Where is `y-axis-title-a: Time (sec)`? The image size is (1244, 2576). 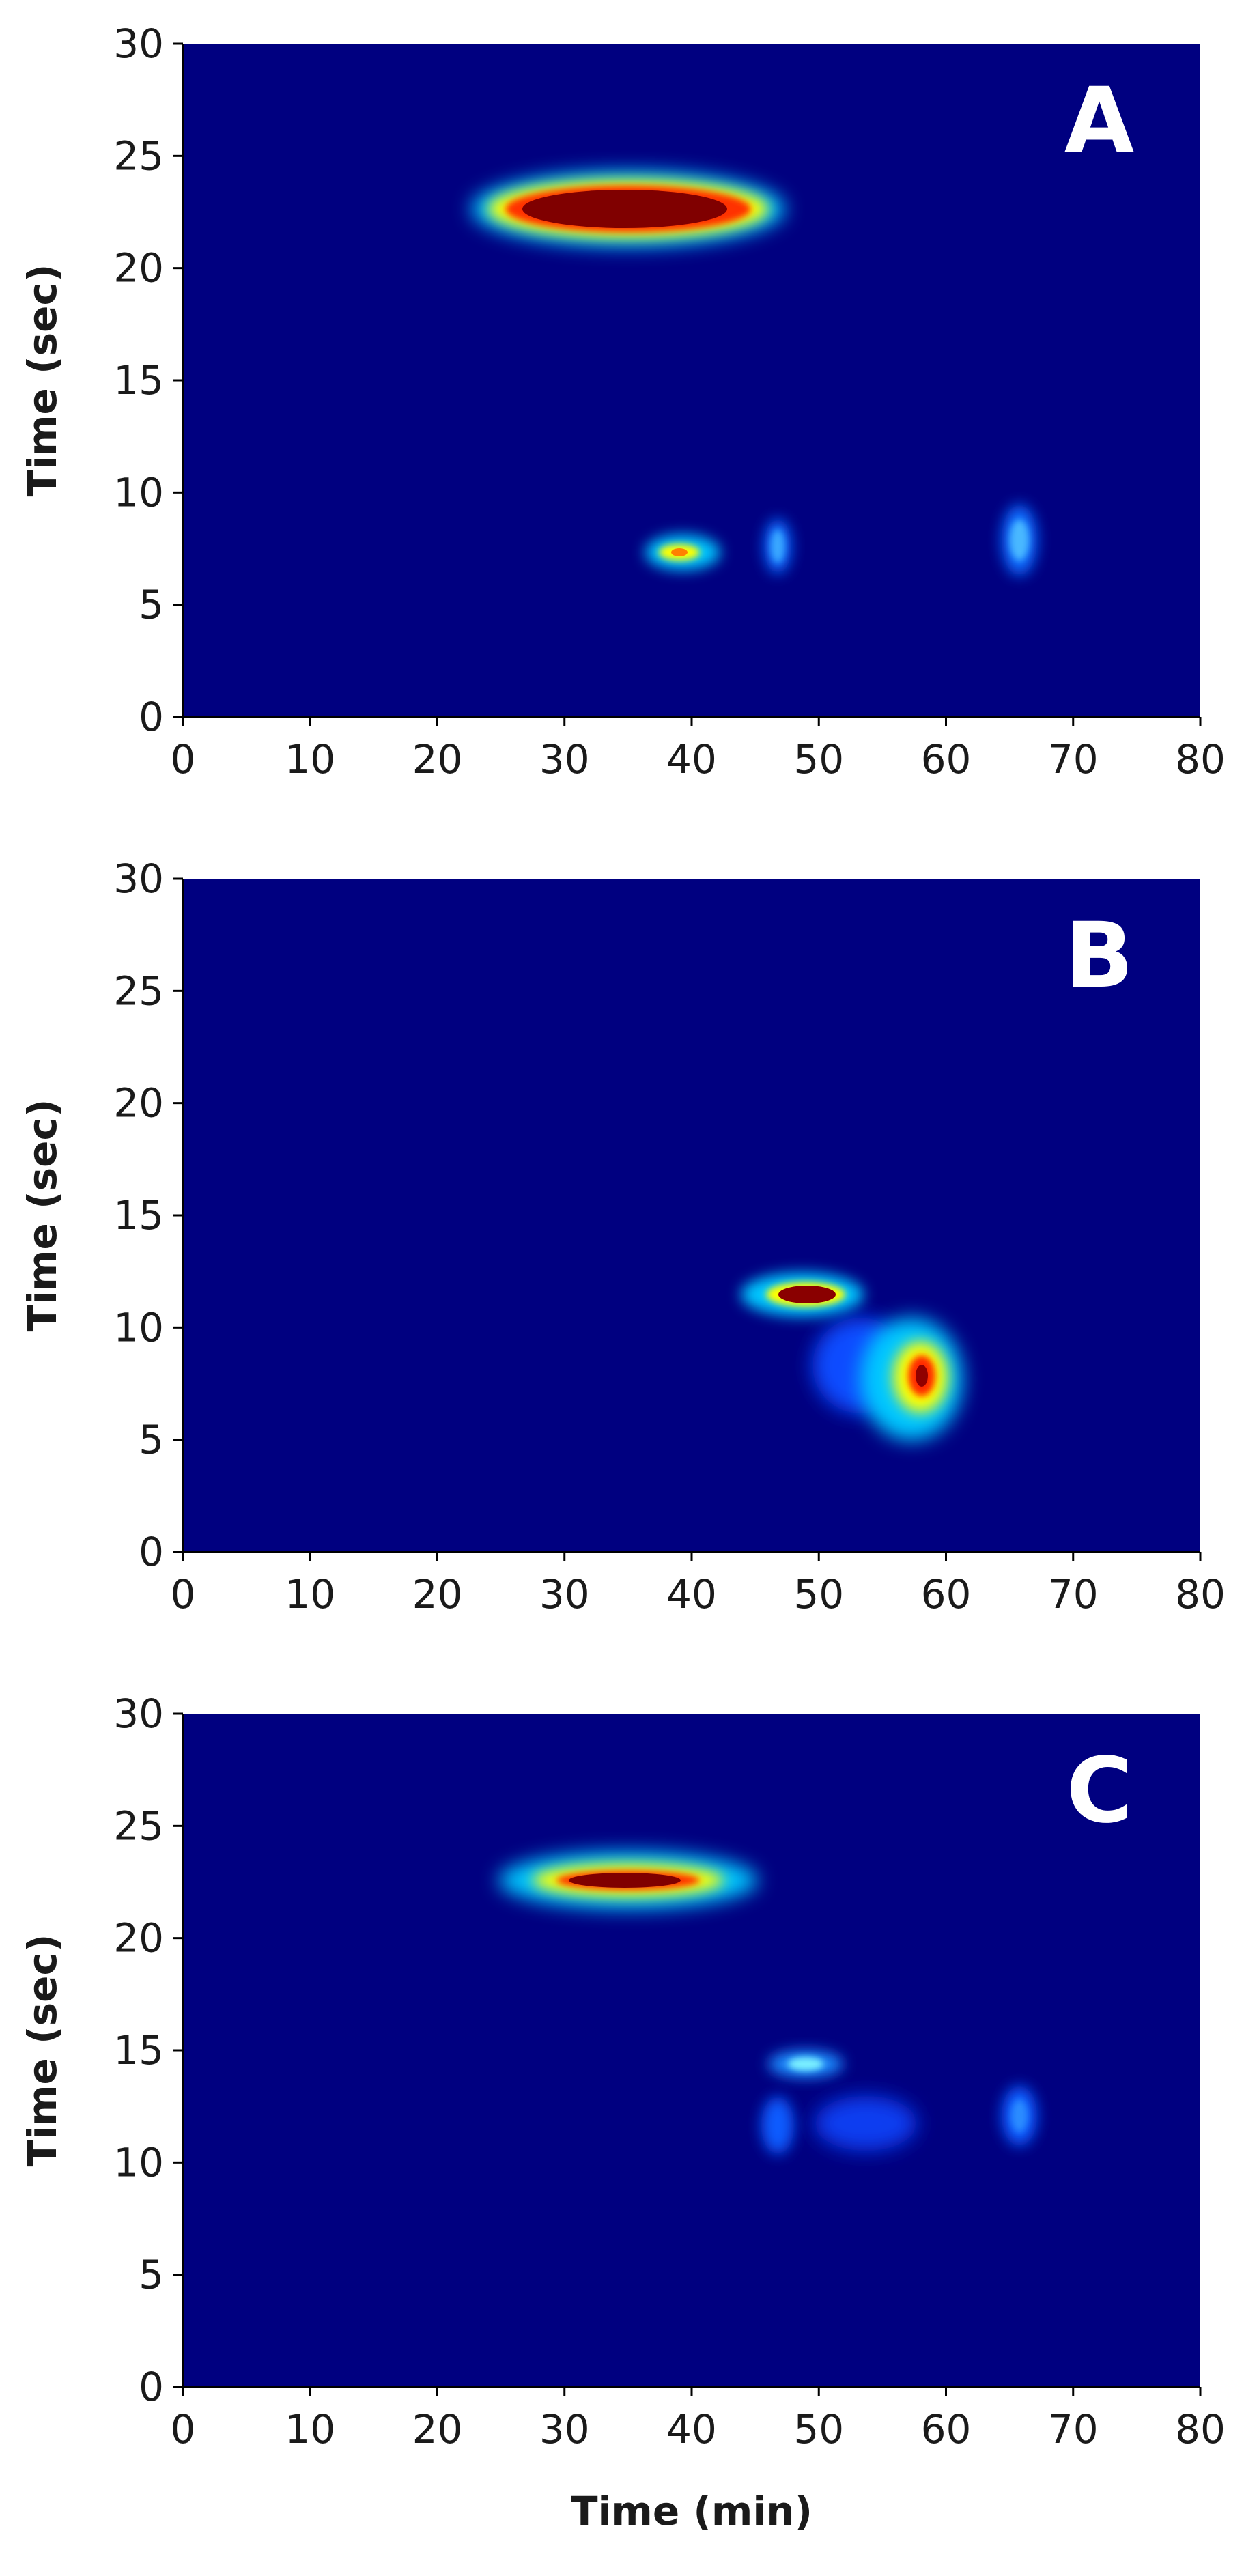 y-axis-title-a: Time (sec) is located at coordinates (42, 380).